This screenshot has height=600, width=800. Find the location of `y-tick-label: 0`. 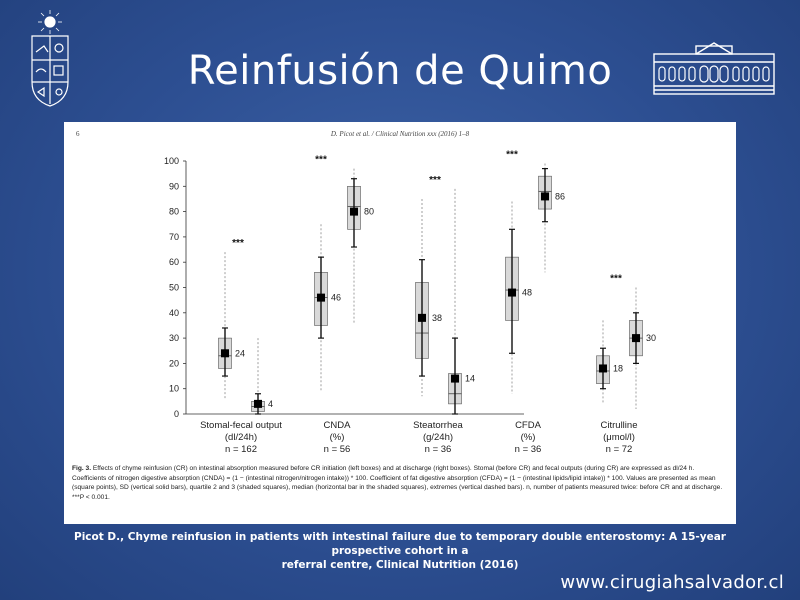

y-tick-label: 0 is located at coordinates (176, 414).